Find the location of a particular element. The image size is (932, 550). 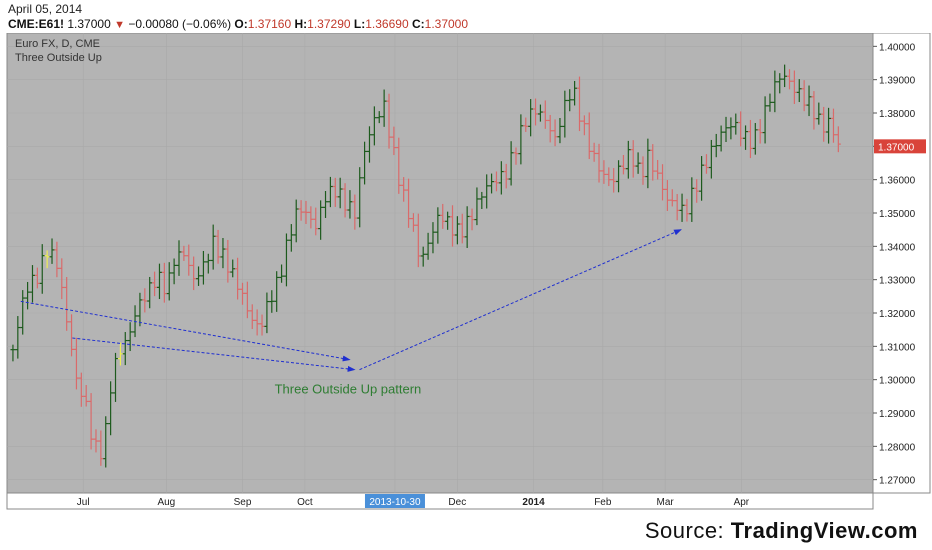

last-price: 1.37000 is located at coordinates (89, 24).